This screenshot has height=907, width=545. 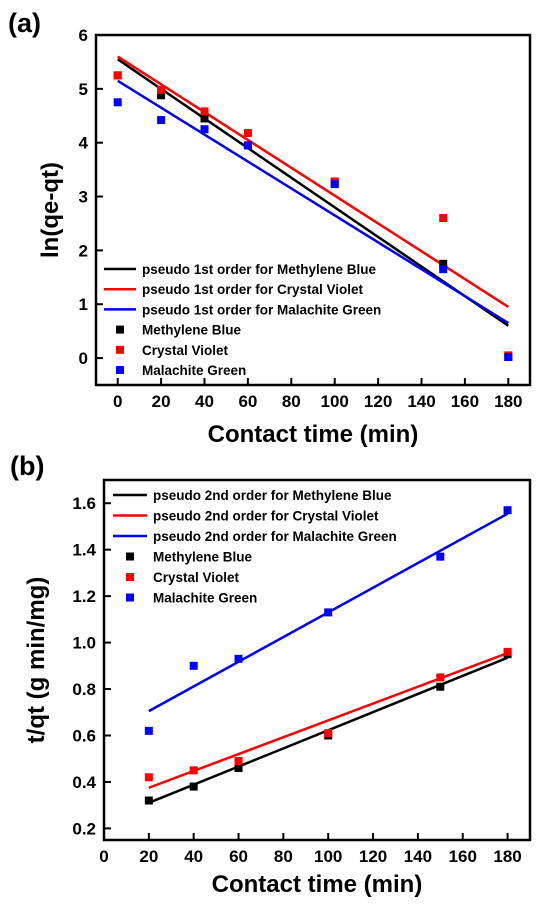 I want to click on legend-item: pseudo 2nd order for Malachite Green, so click(x=255, y=536).